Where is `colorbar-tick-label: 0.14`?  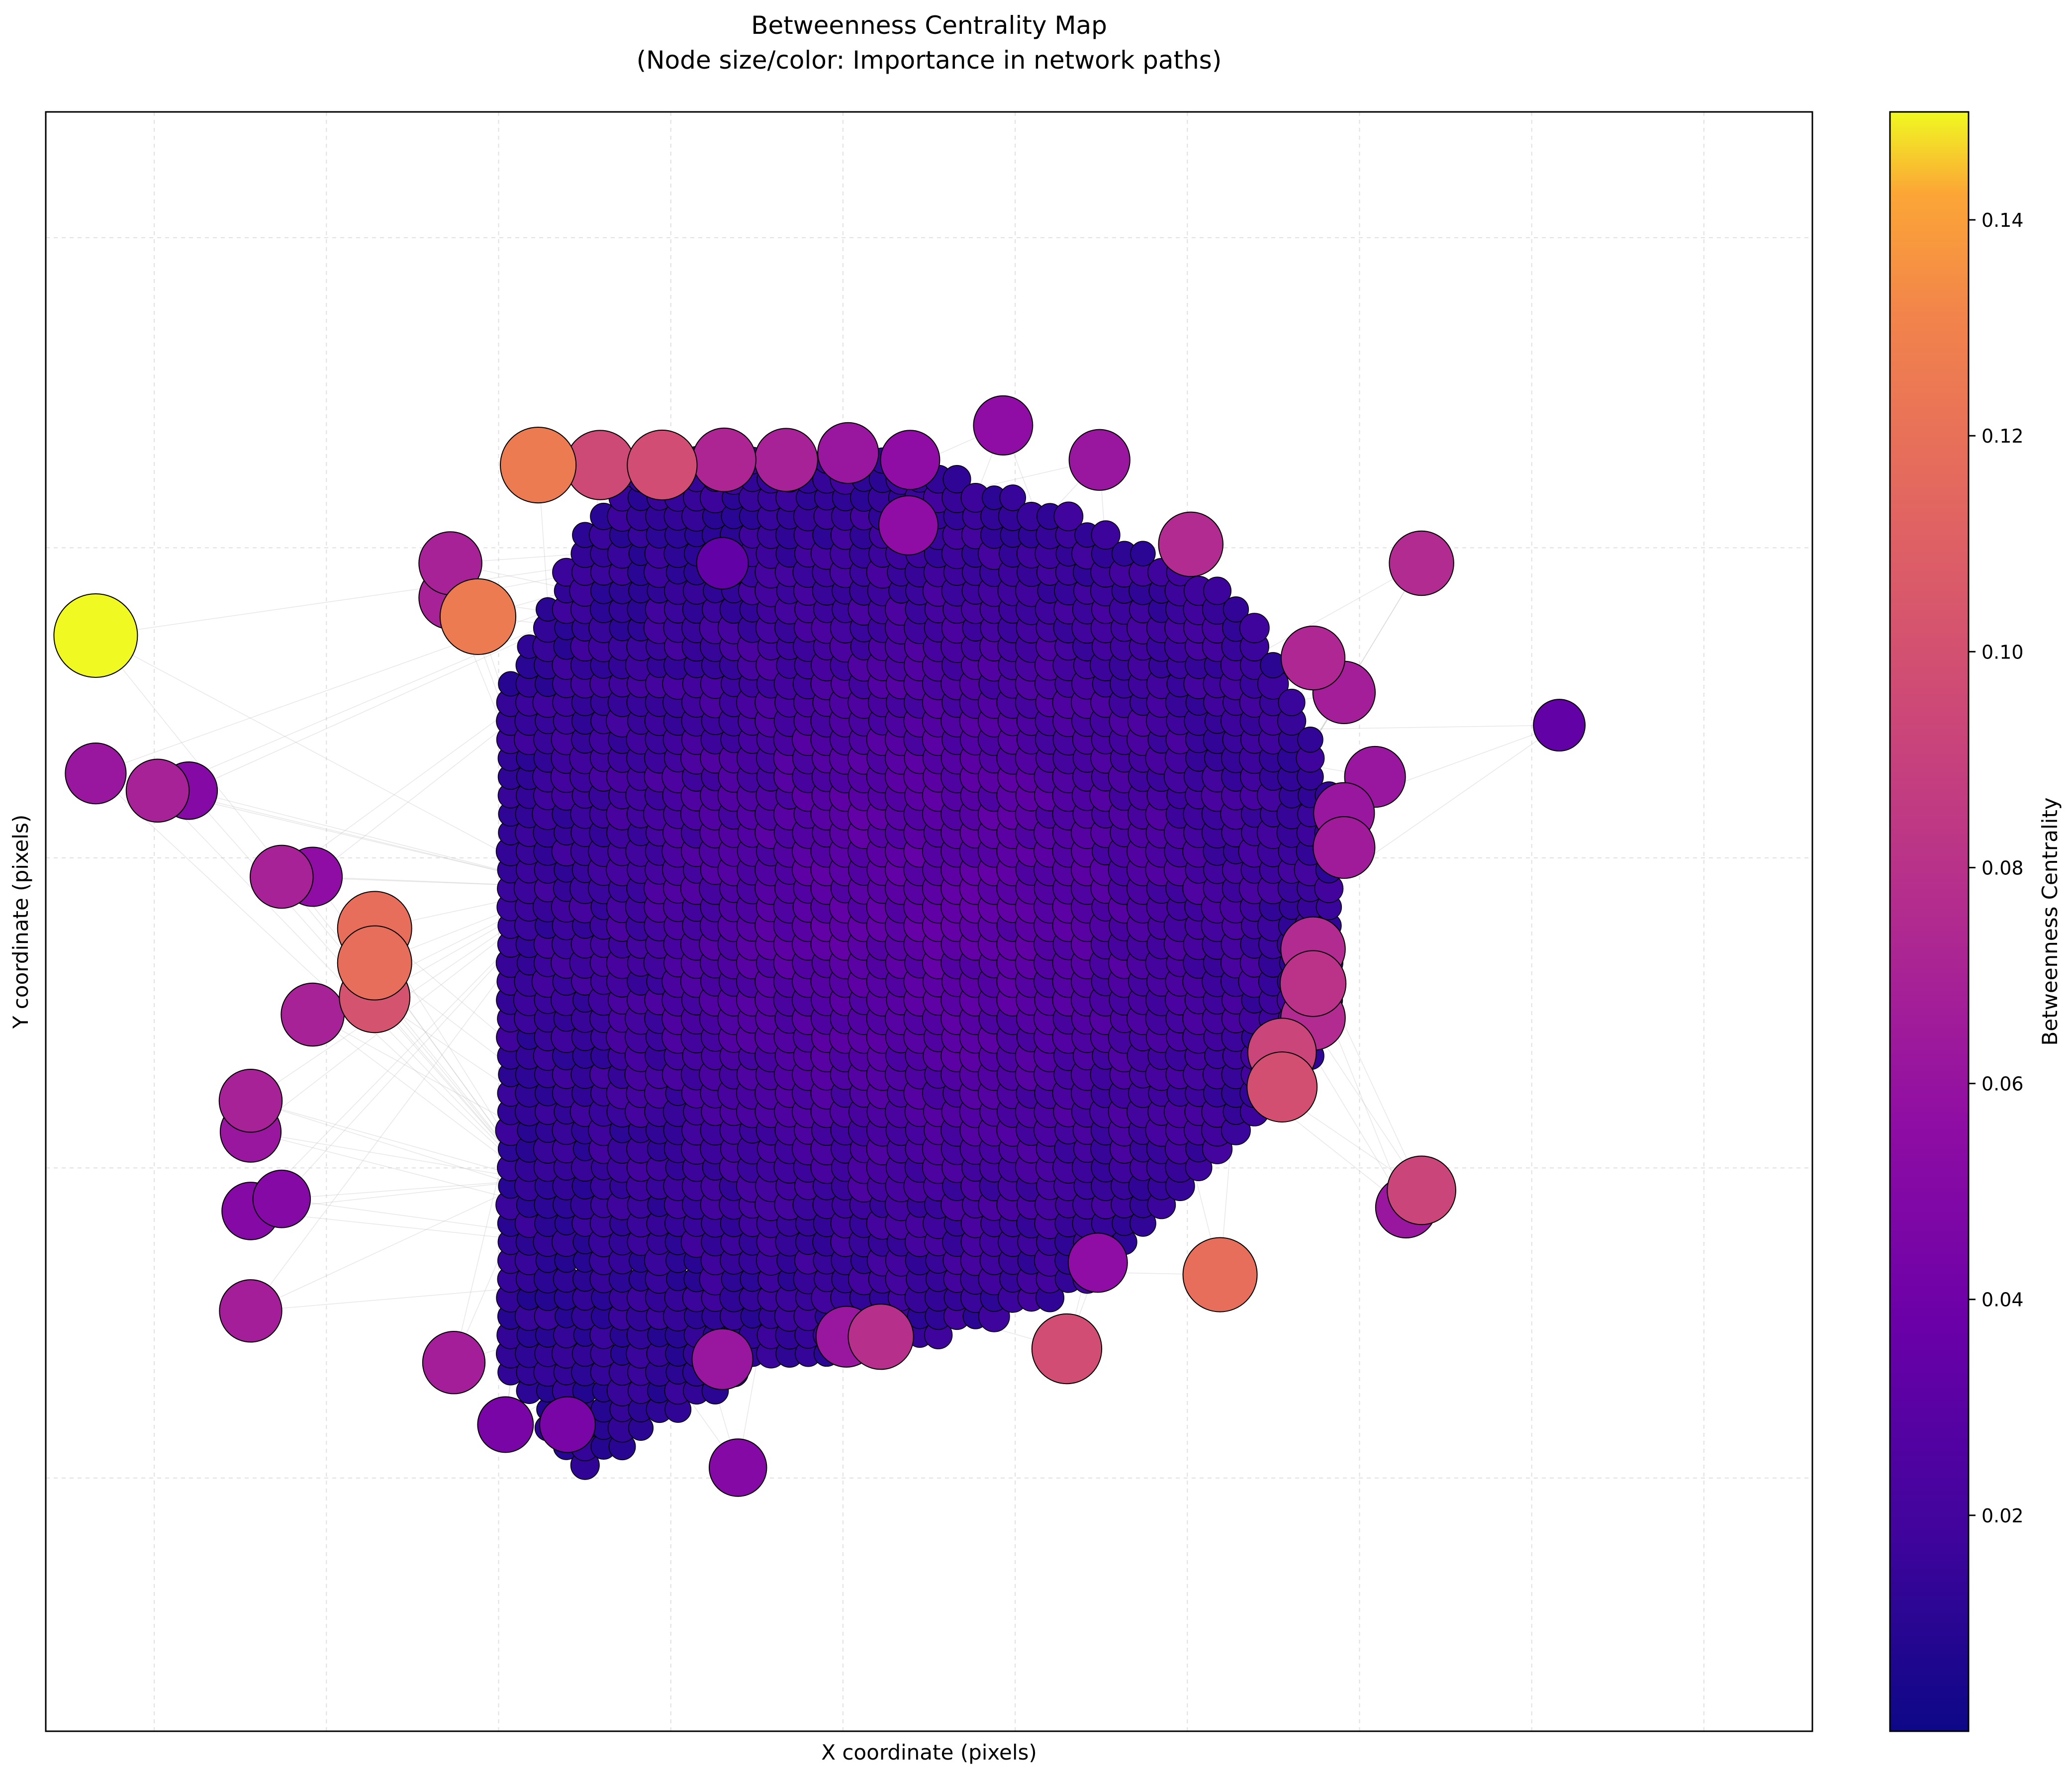 colorbar-tick-label: 0.14 is located at coordinates (2002, 220).